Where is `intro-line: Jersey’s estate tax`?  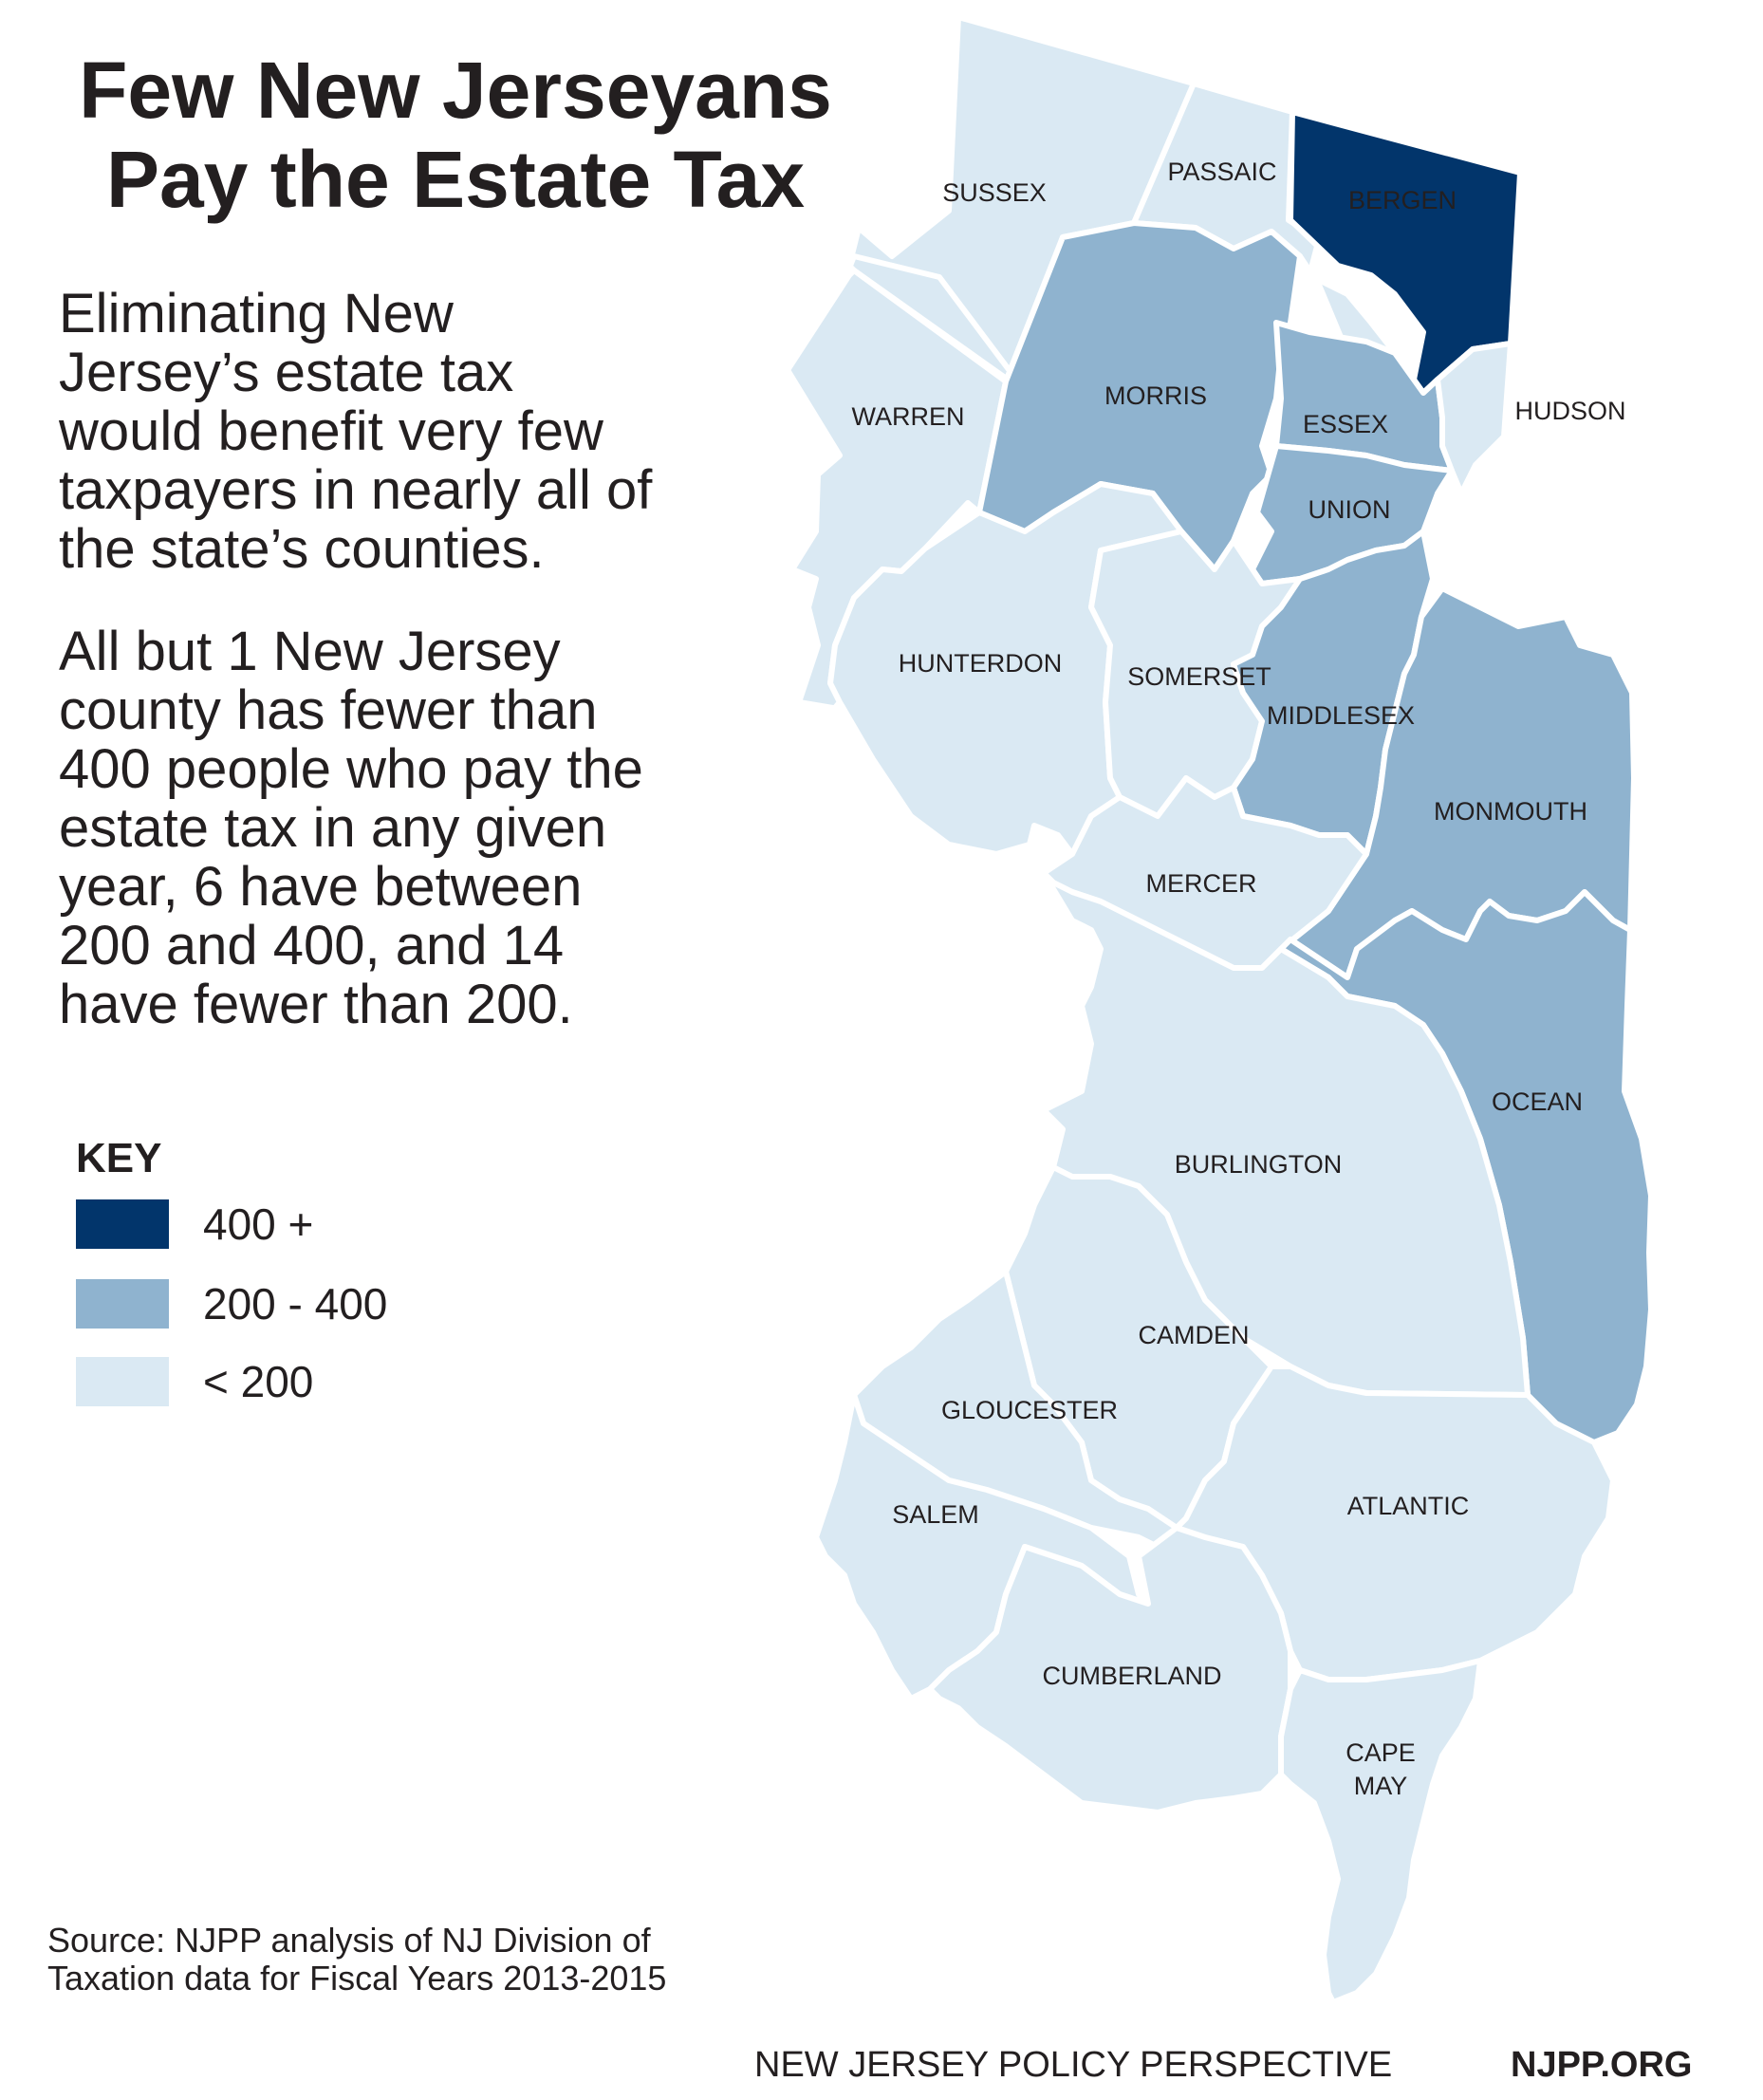 intro-line: Jersey’s estate tax is located at coordinates (286, 372).